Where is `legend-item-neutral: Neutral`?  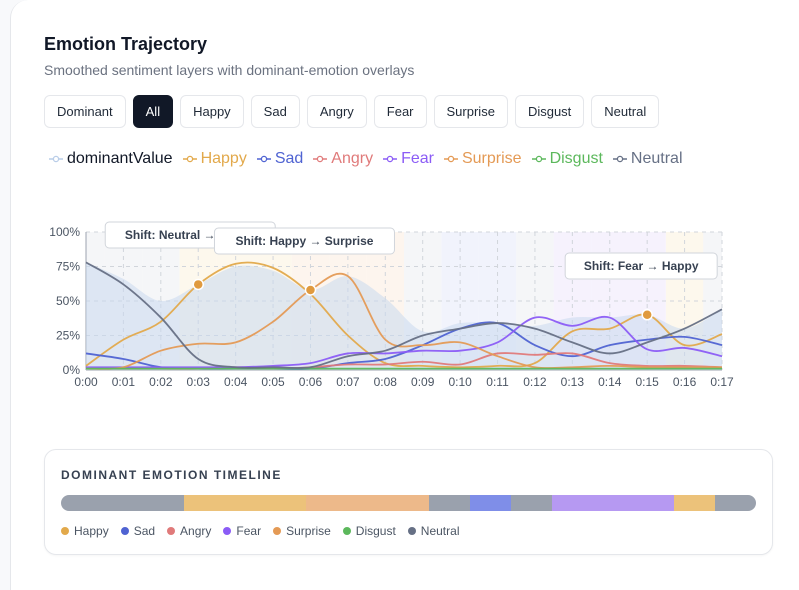 legend-item-neutral: Neutral is located at coordinates (647, 159).